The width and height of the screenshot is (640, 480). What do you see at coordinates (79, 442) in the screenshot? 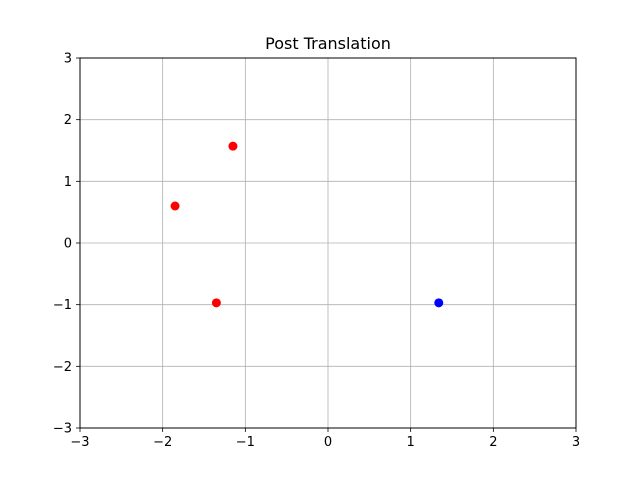
I see `x-tick-label: −3` at bounding box center [79, 442].